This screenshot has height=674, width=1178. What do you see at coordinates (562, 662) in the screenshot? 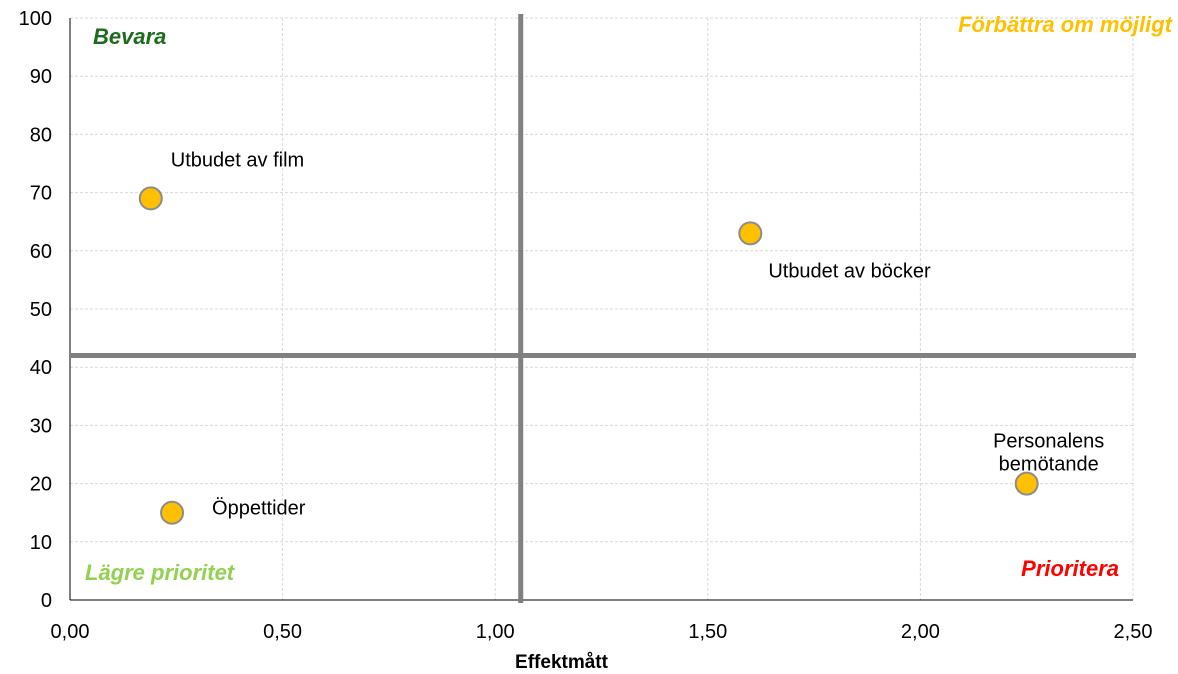
I see `x-axis-title: Effektmått` at bounding box center [562, 662].